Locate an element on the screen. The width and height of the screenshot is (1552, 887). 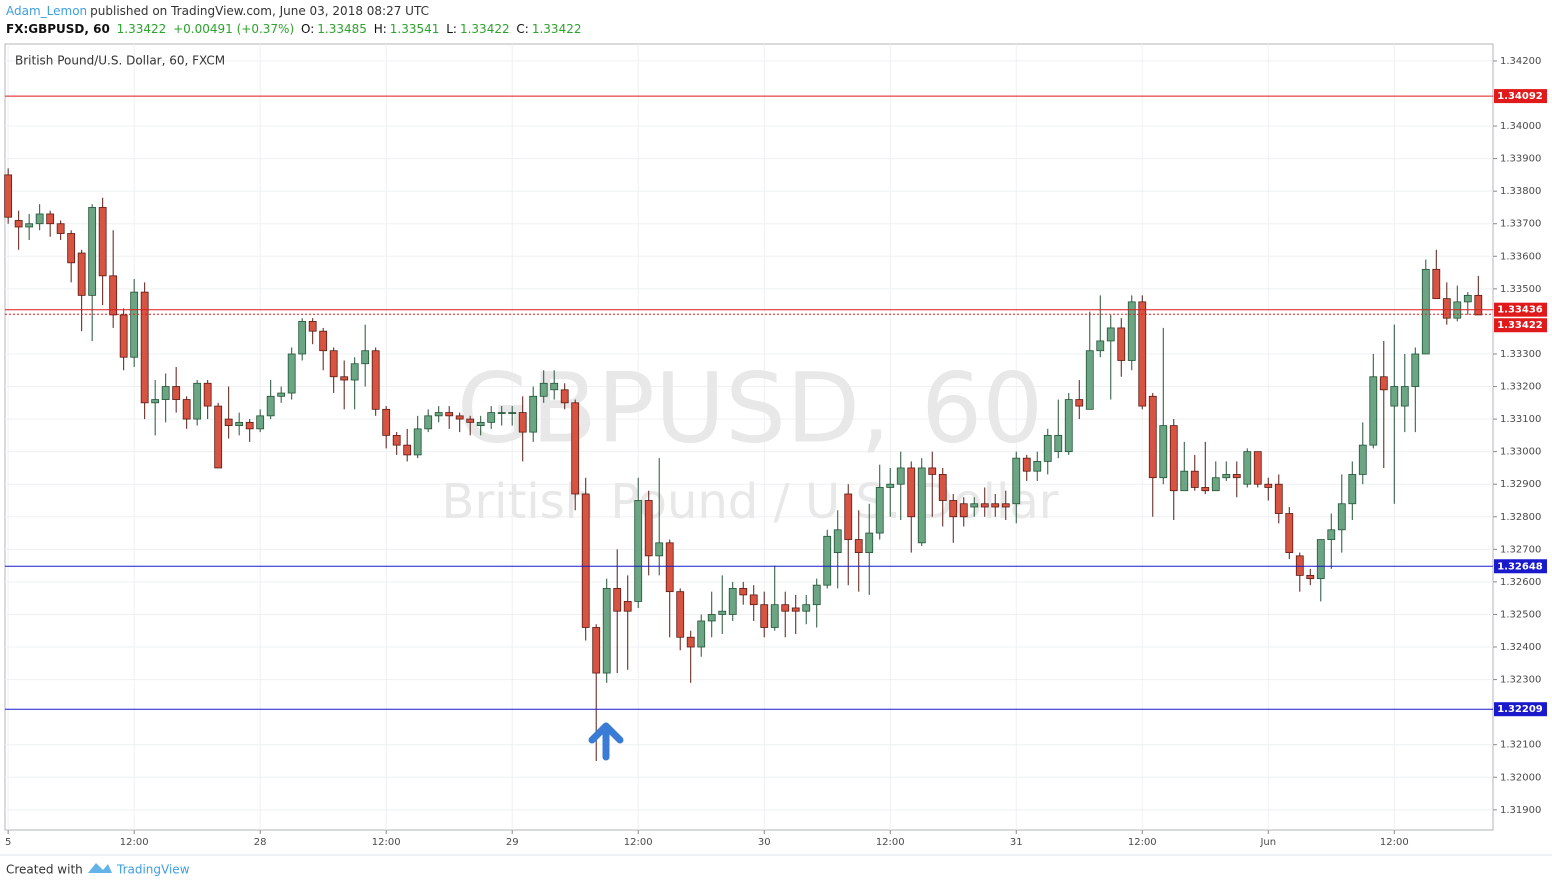
y-tick-label: 1.33600 is located at coordinates (1520, 256).